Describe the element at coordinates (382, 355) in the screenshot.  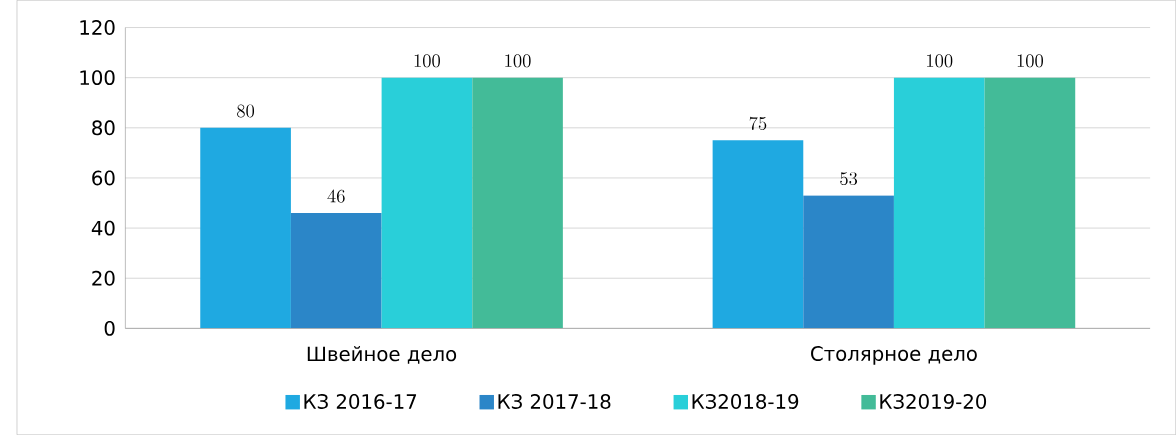
I see `x-tick-label: Швейное дело` at that location.